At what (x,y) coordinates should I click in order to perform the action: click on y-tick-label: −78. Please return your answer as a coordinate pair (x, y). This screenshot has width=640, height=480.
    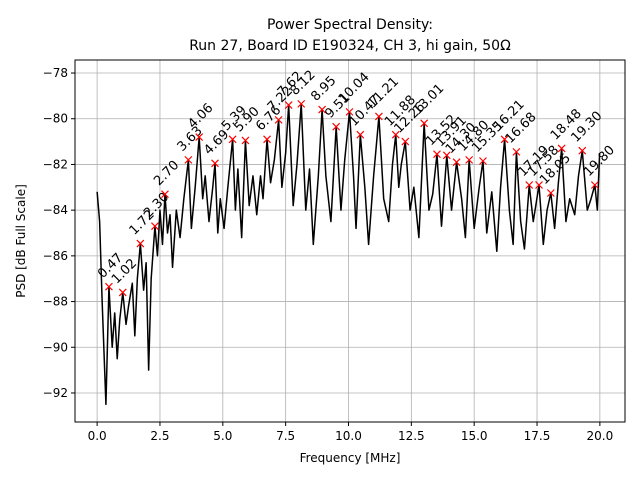
    Looking at the image, I should click on (55, 73).